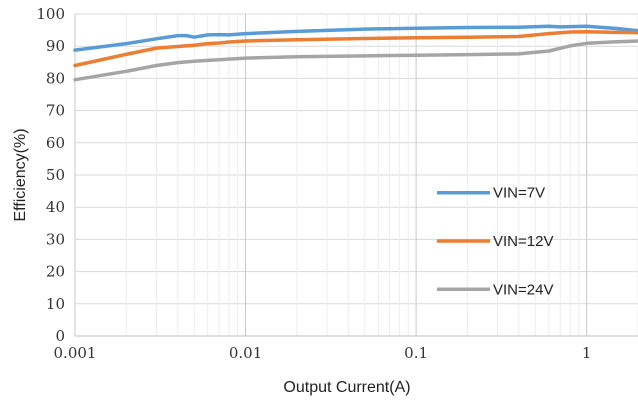 The width and height of the screenshot is (638, 402). Describe the element at coordinates (587, 353) in the screenshot. I see `x-tick-label: 1` at that location.